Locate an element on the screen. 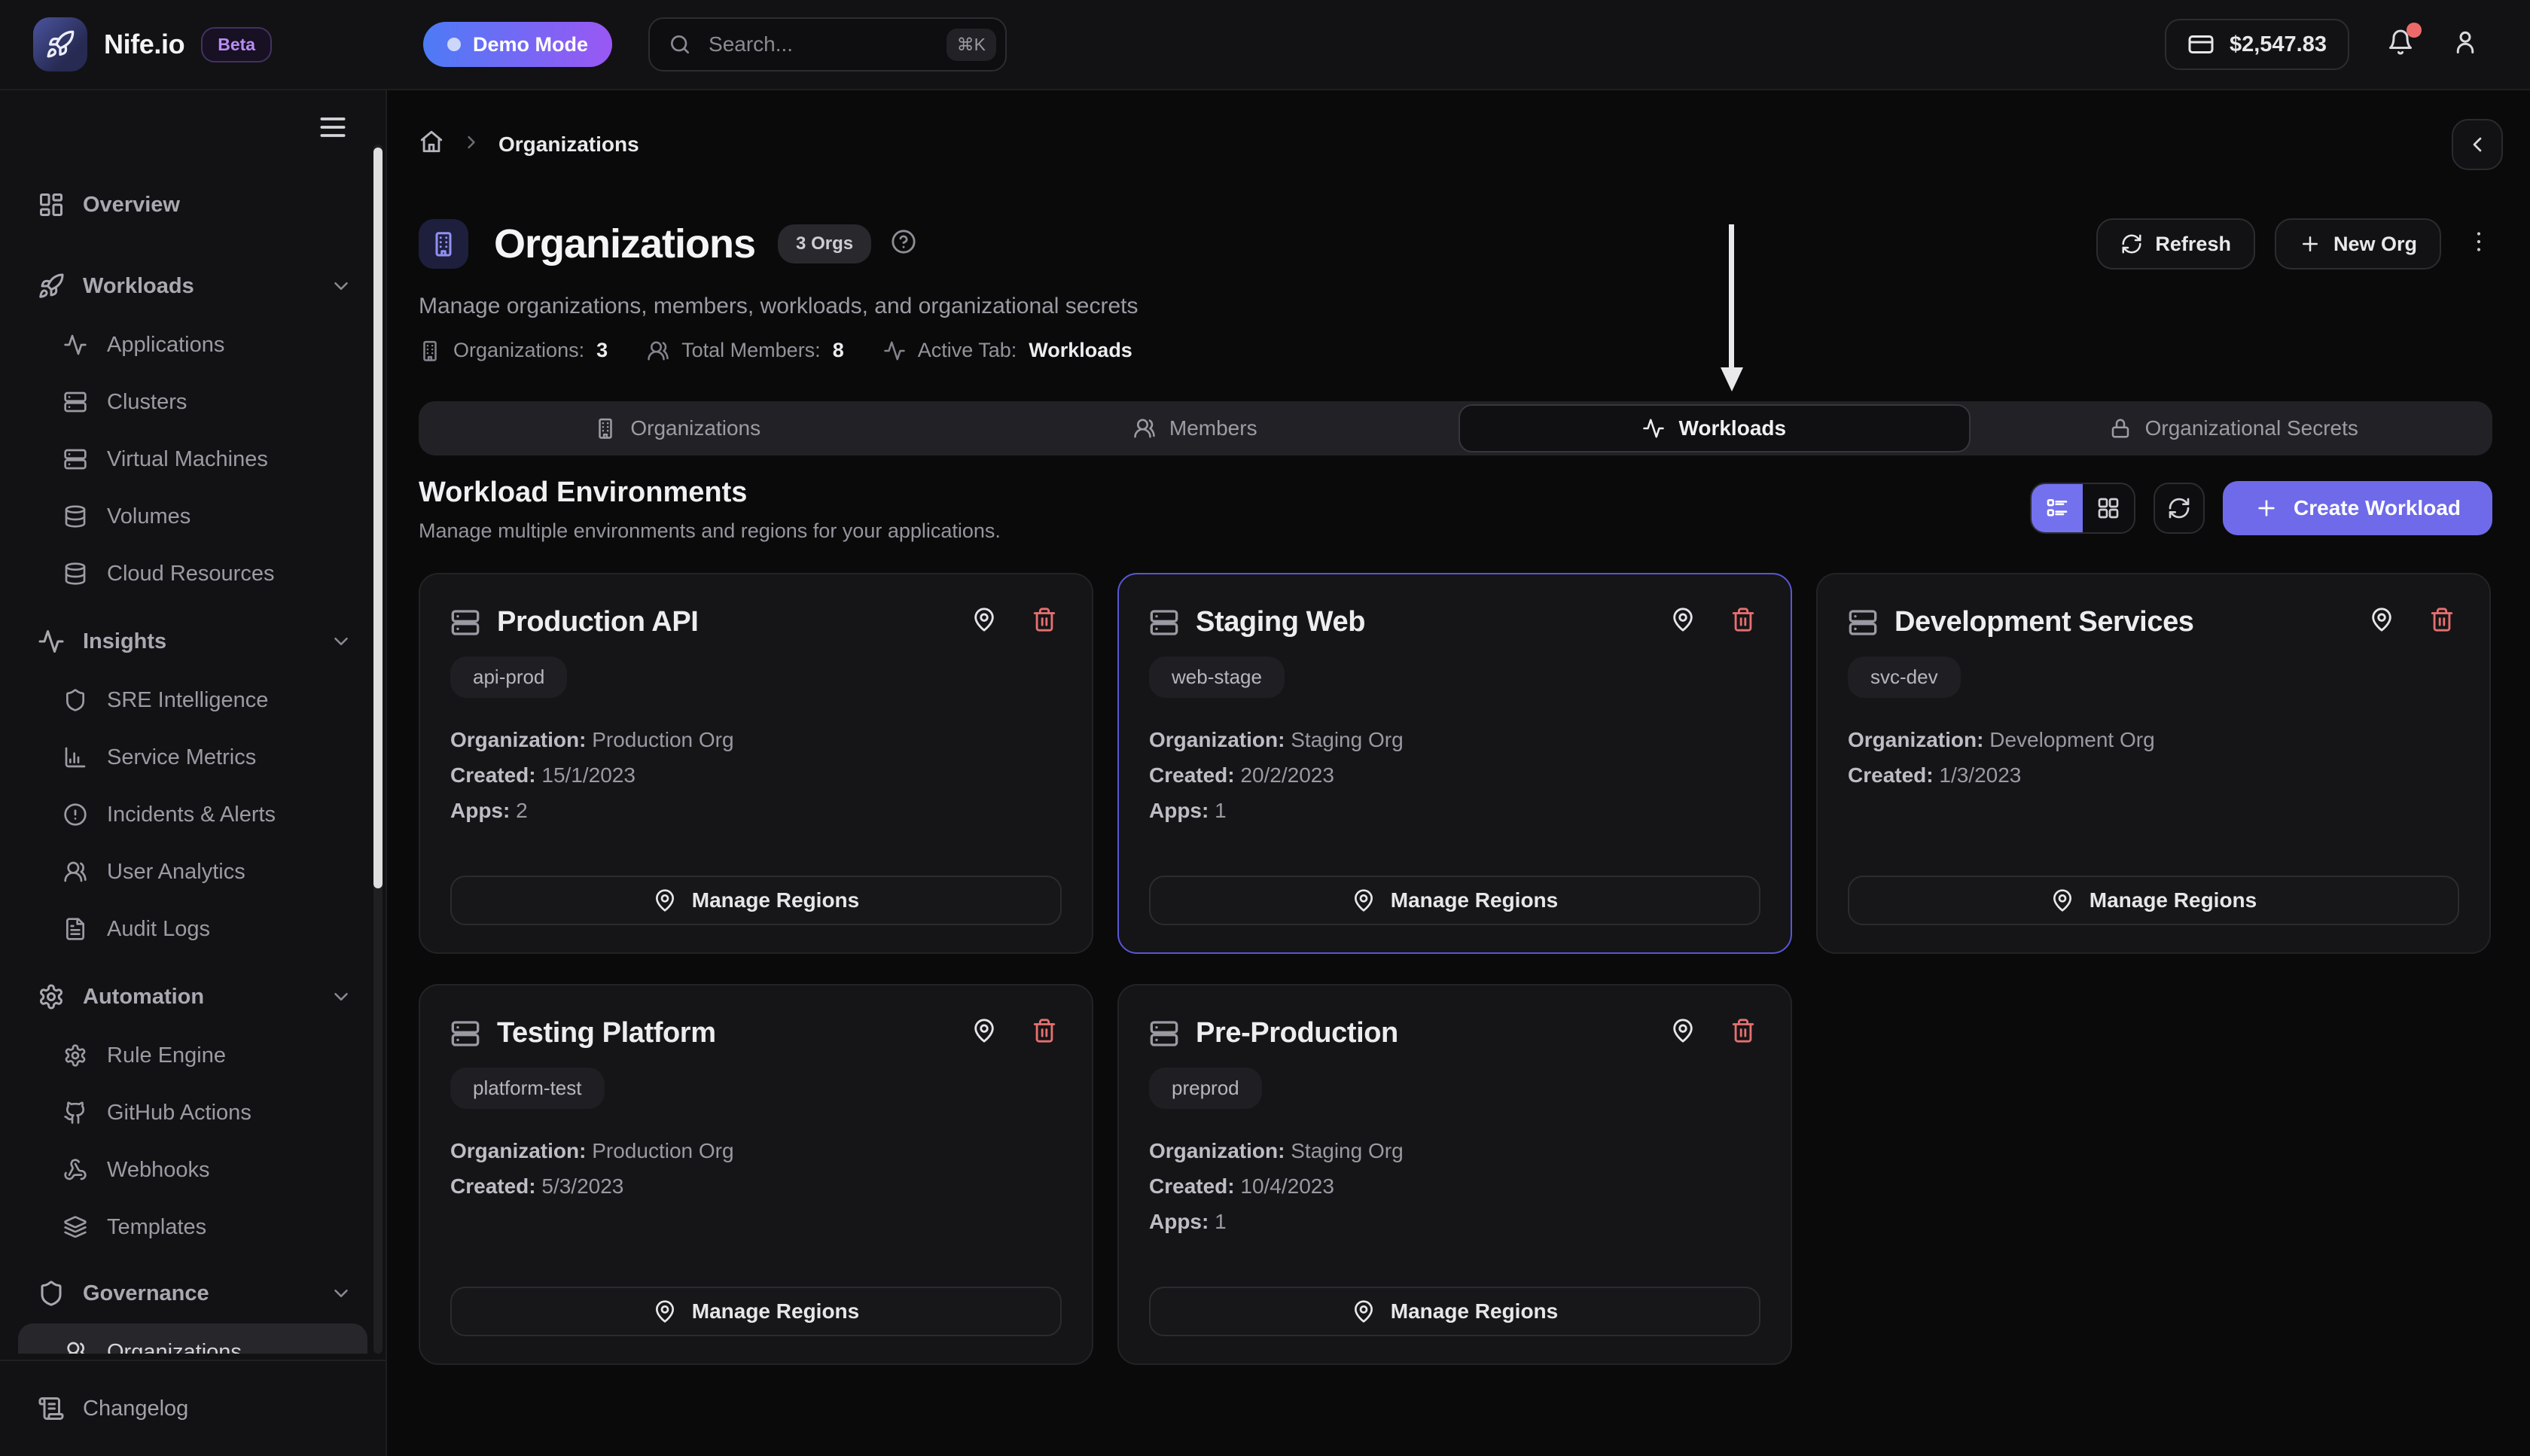  sidebar-item-rule-engine: Rule Engine is located at coordinates (192, 1055).